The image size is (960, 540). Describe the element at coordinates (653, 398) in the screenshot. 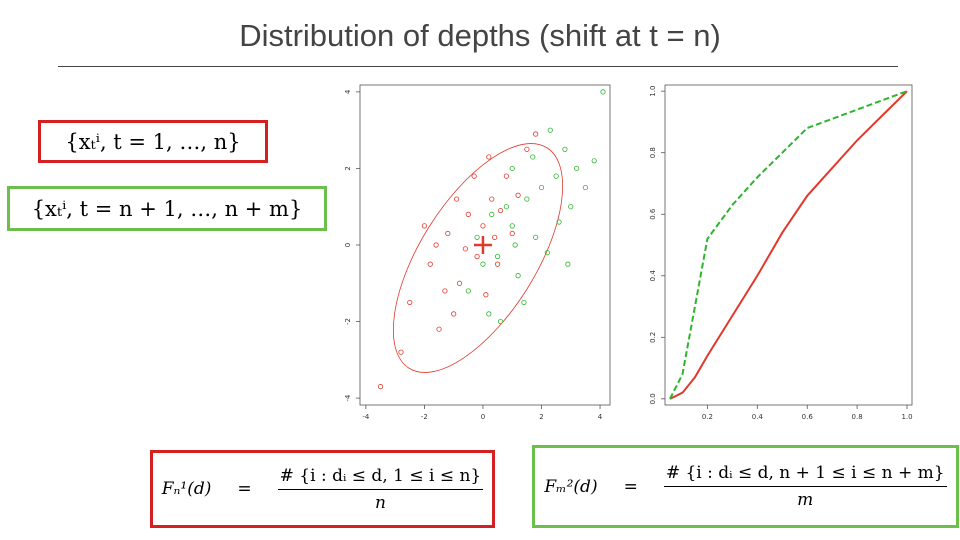

I see `y-tick-label: 0.0` at that location.